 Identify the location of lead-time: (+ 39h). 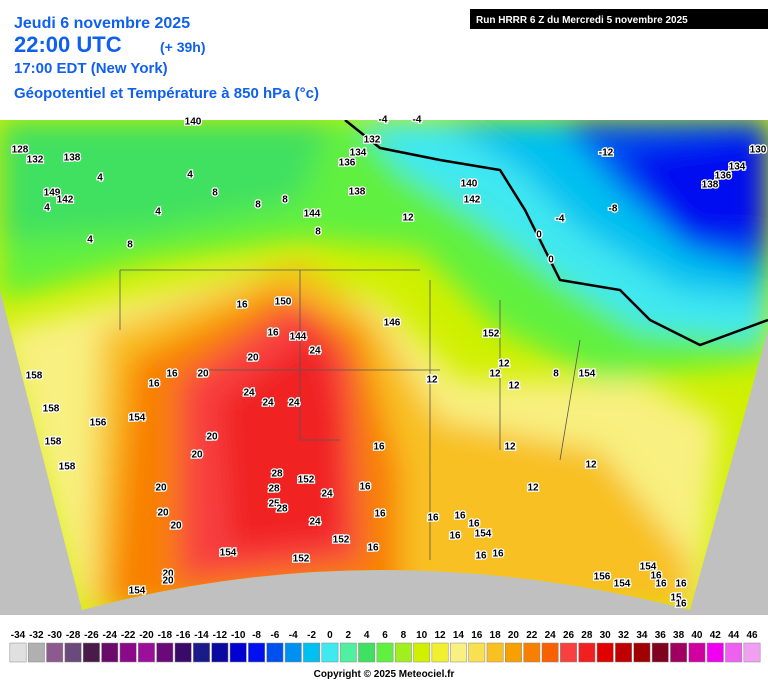
(183, 47).